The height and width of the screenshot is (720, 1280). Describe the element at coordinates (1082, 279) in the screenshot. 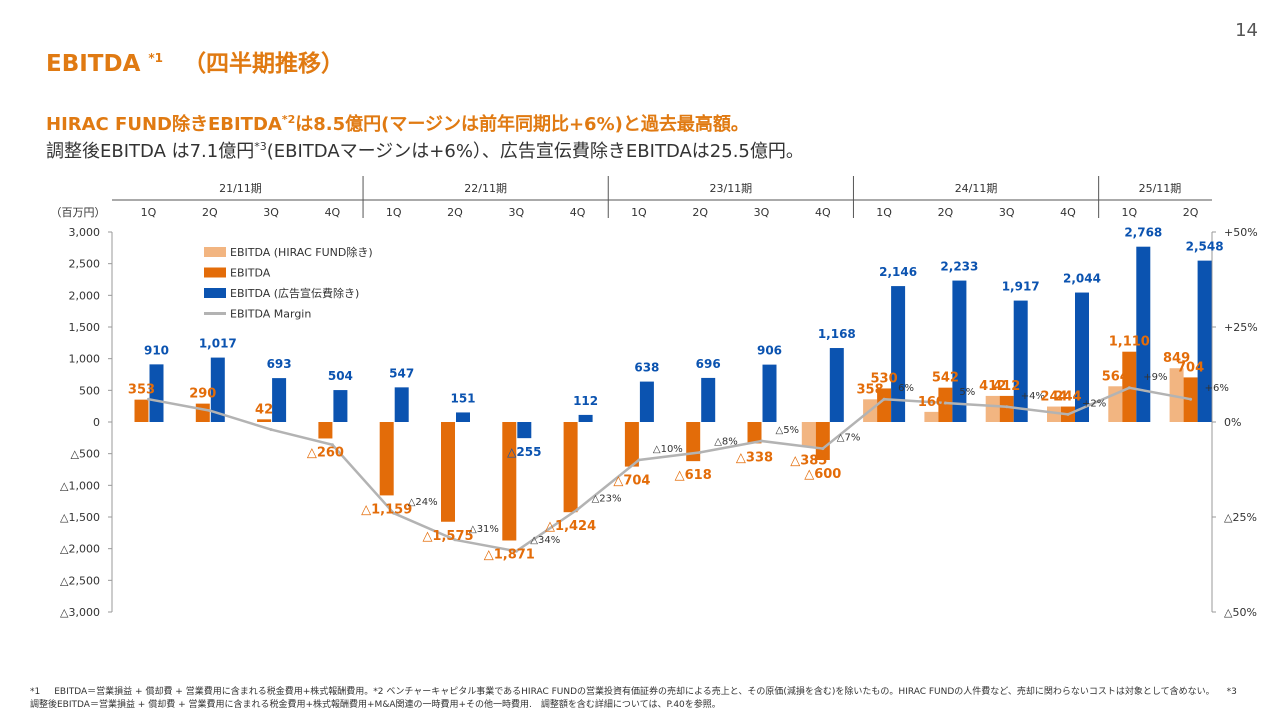

I see `label-ebitda-ex-advertising: 2,044` at that location.